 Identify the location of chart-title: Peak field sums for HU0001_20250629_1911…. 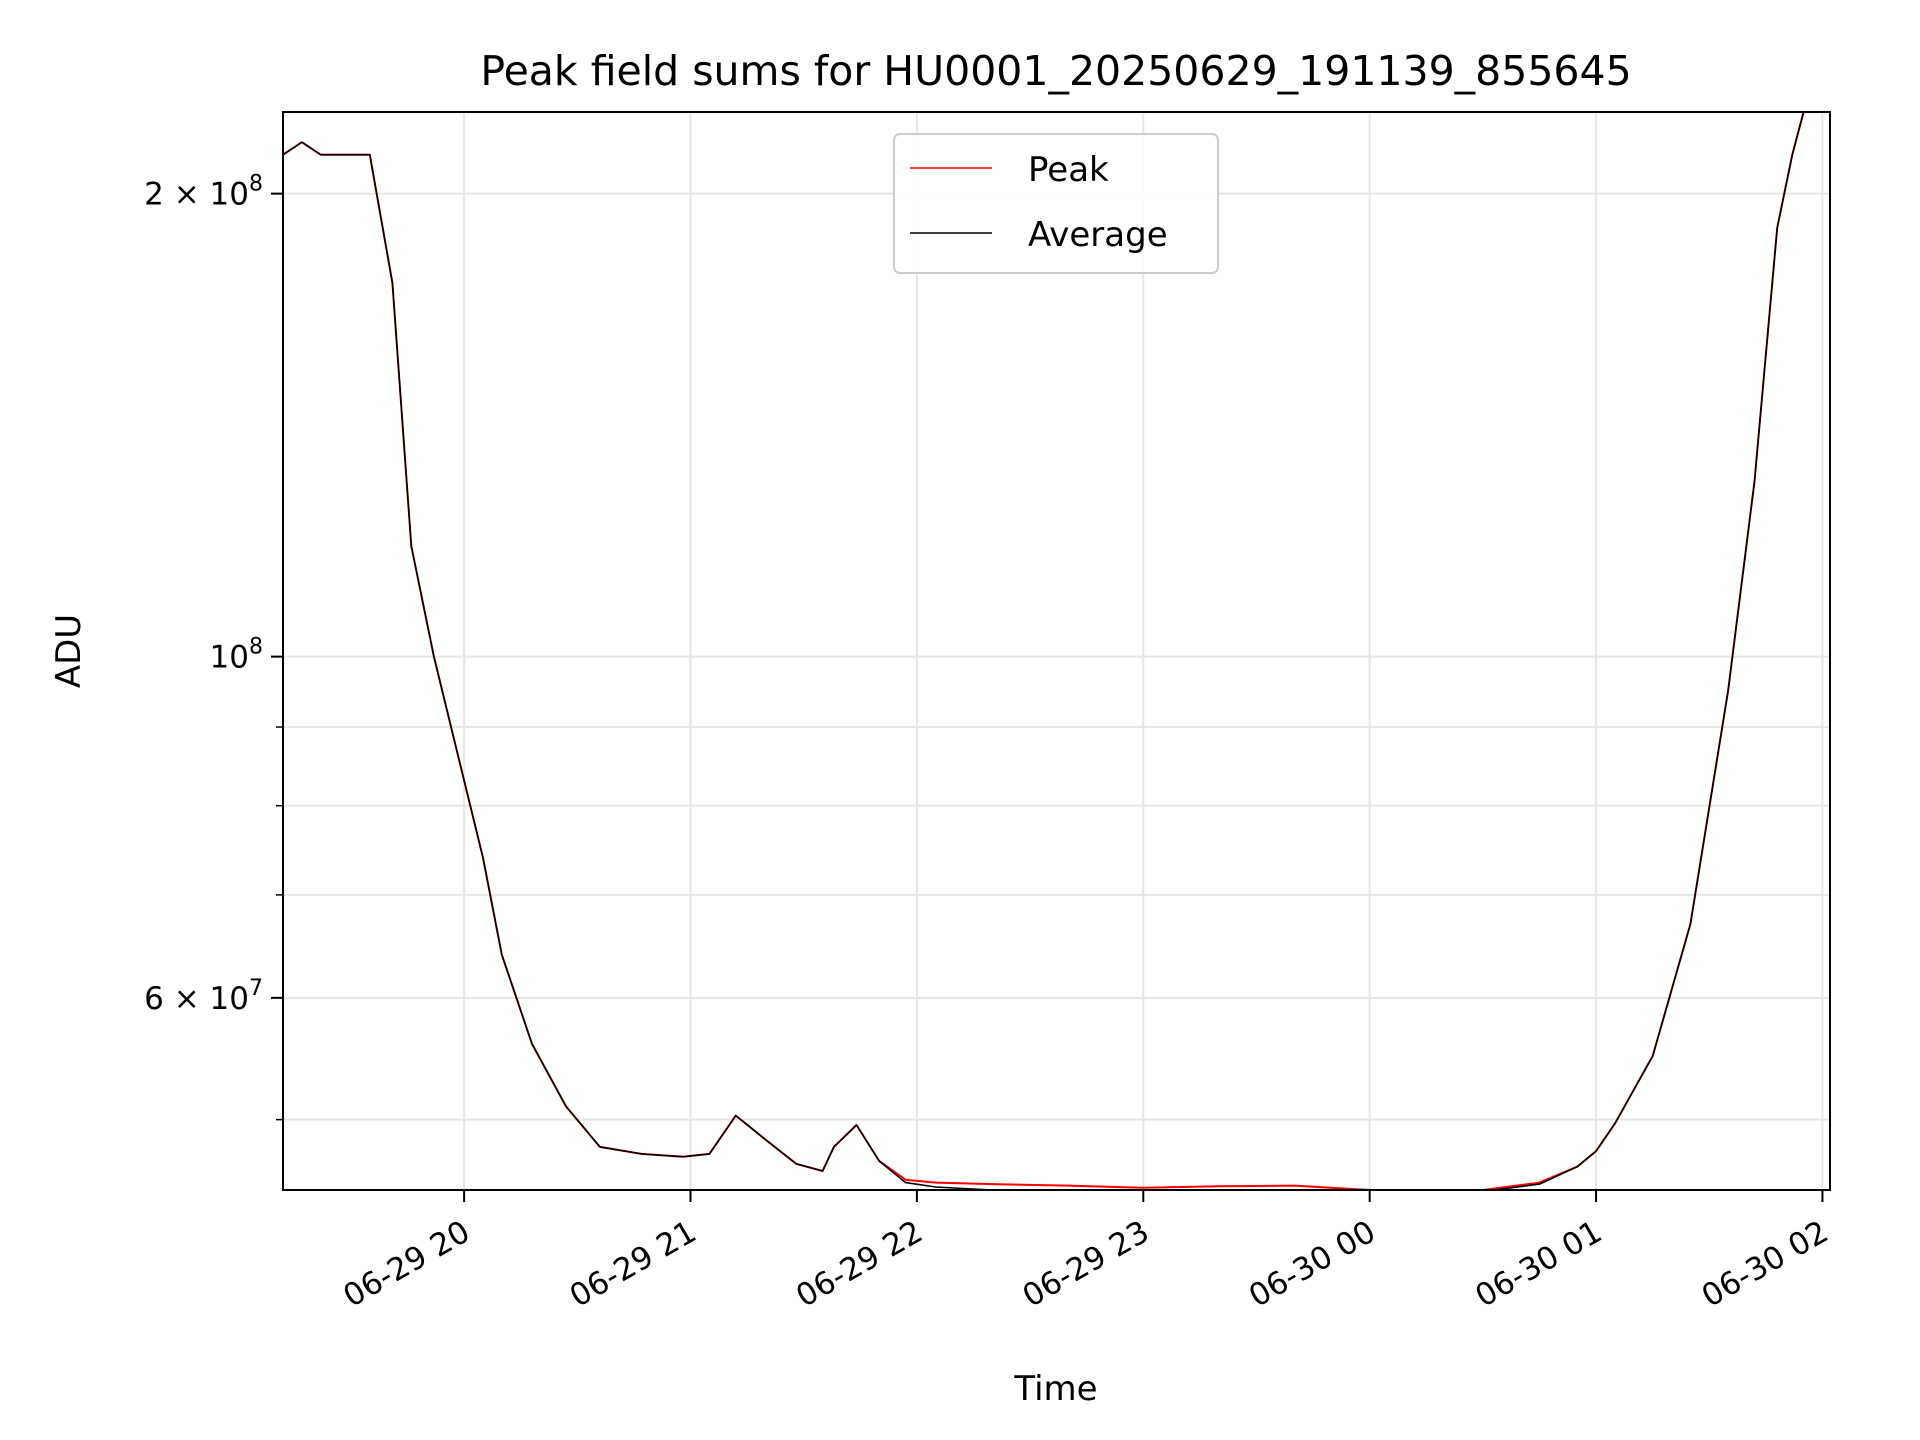
(1055, 71).